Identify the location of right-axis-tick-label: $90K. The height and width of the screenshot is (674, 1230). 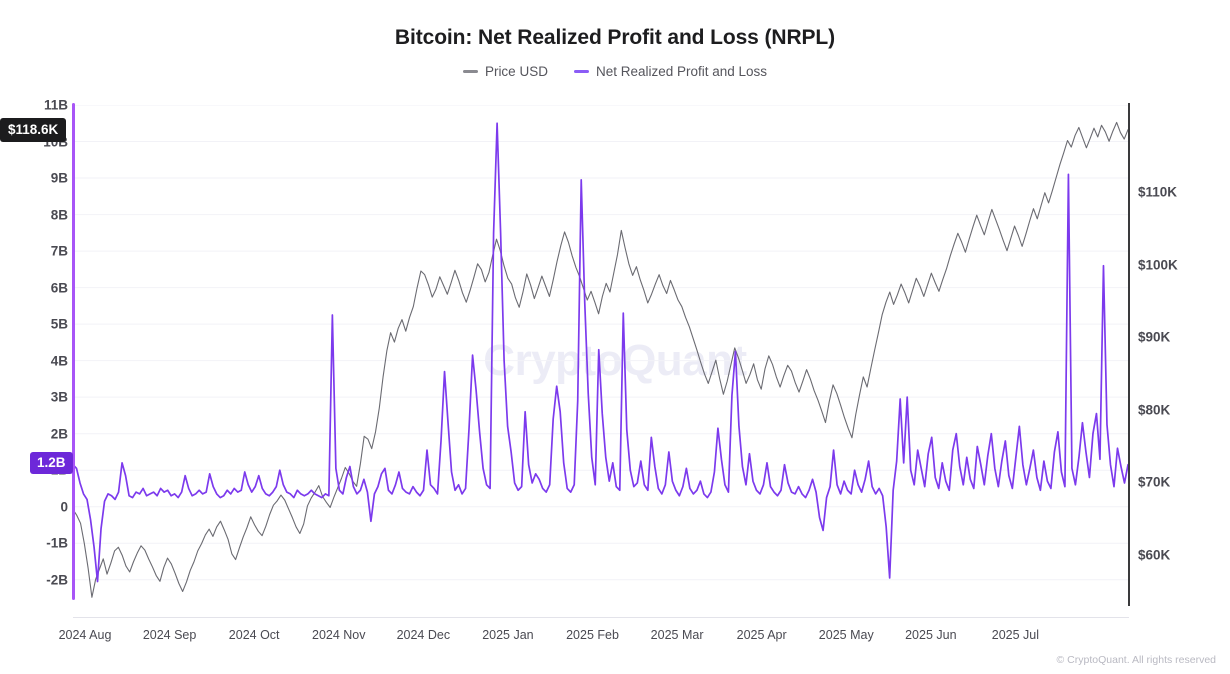
(1154, 337).